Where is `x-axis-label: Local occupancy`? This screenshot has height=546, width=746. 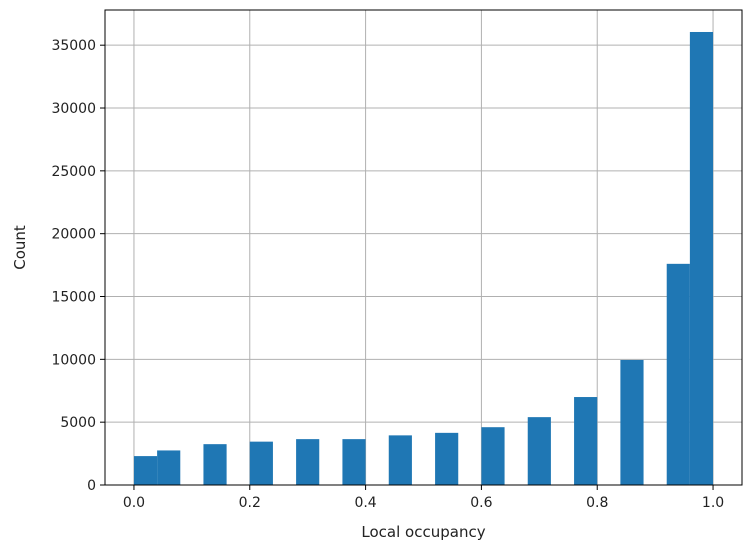
x-axis-label: Local occupancy is located at coordinates (423, 532).